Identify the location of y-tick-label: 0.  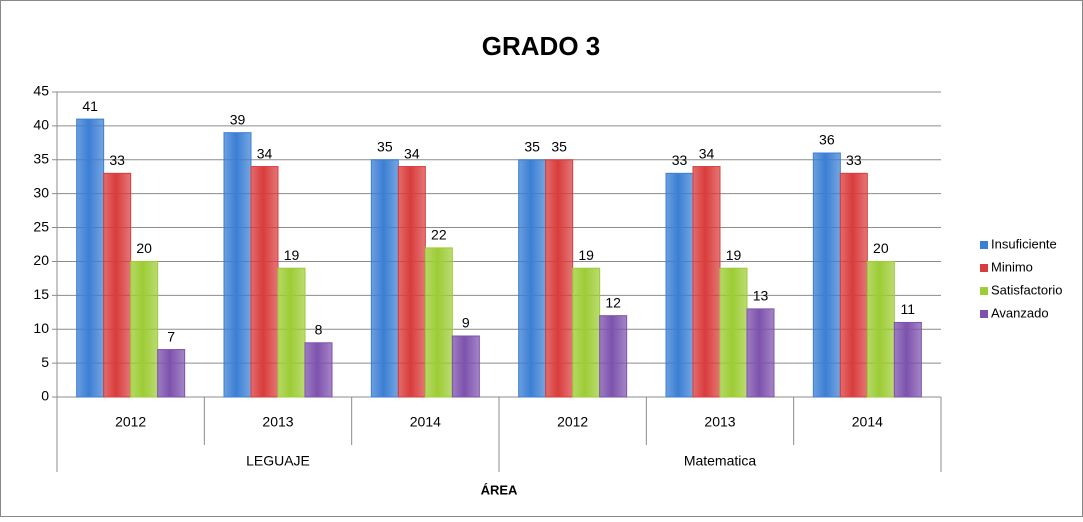
(45, 396).